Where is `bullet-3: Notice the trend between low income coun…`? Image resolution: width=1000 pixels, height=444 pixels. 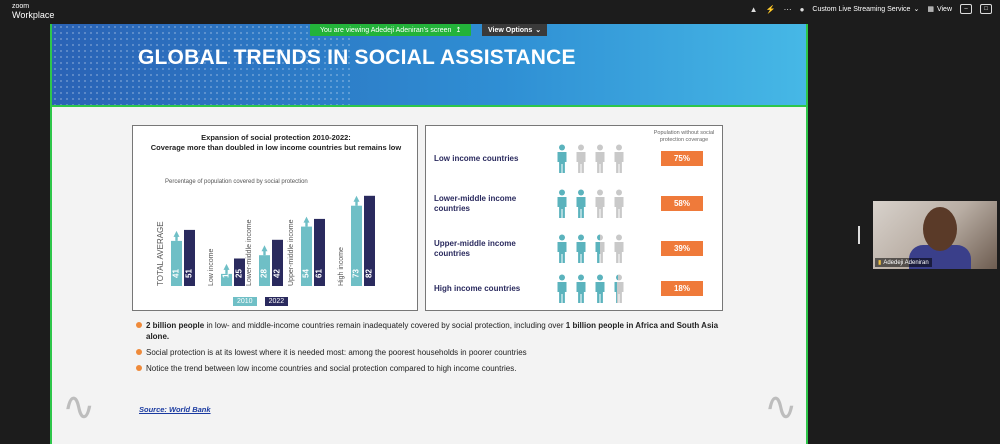 bullet-3: Notice the trend between low income coun… is located at coordinates (436, 368).